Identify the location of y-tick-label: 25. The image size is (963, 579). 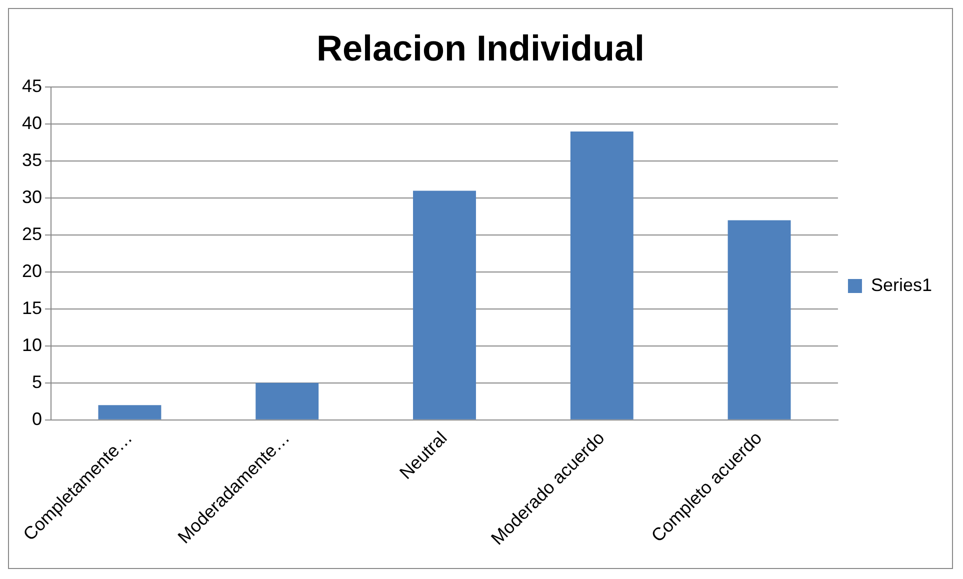
(32, 234).